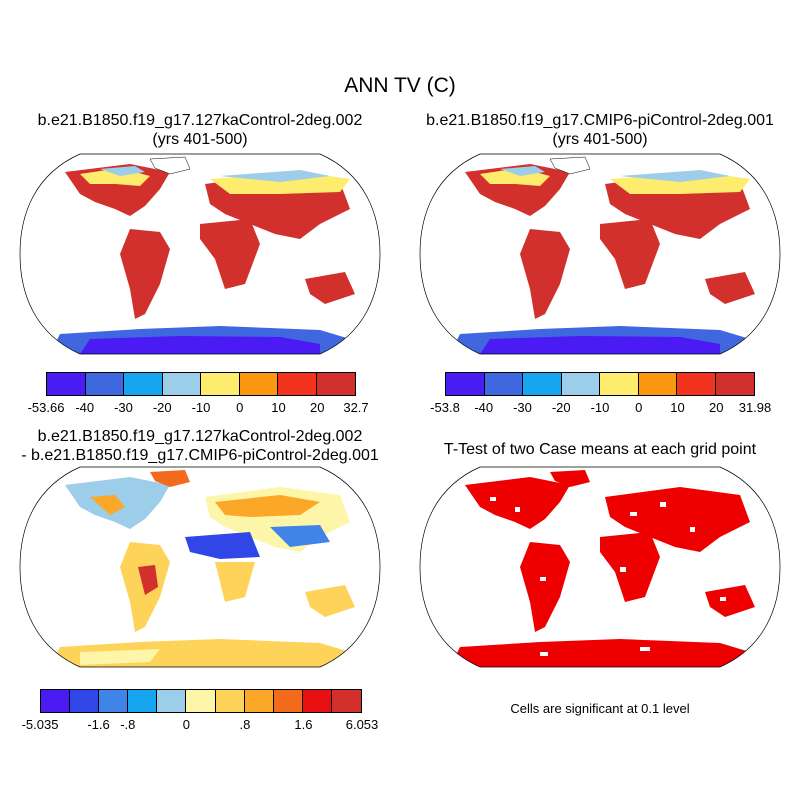  I want to click on colorbar-tick-label: 1.6, so click(303, 724).